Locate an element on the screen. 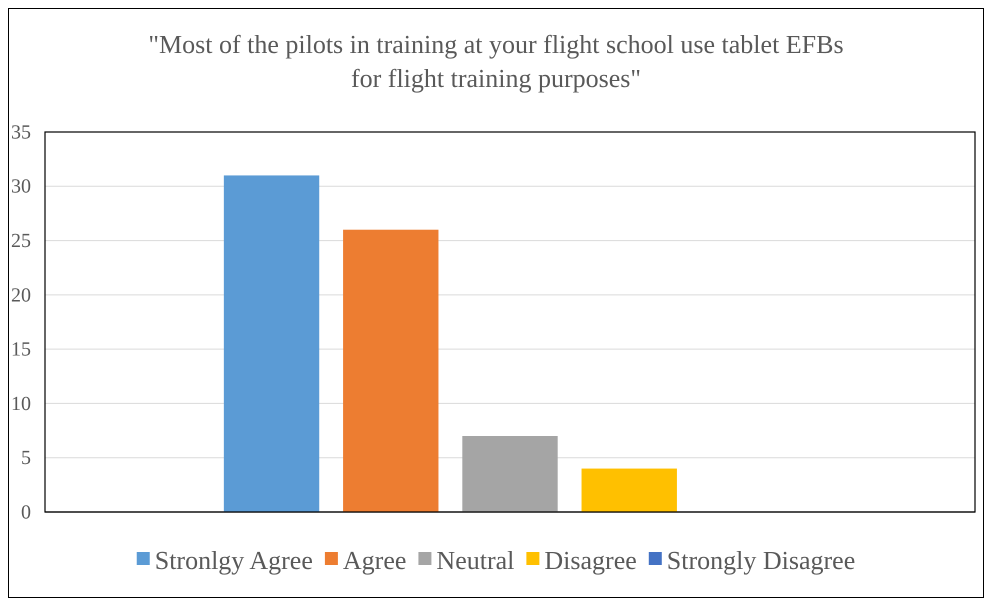  y-tick-label: 0 is located at coordinates (26, 512).